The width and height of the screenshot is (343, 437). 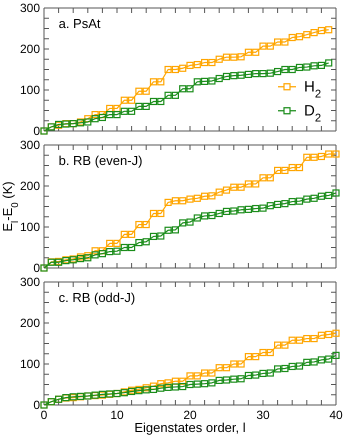 What do you see at coordinates (313, 89) in the screenshot?
I see `legend-label: H$_{2}$` at bounding box center [313, 89].